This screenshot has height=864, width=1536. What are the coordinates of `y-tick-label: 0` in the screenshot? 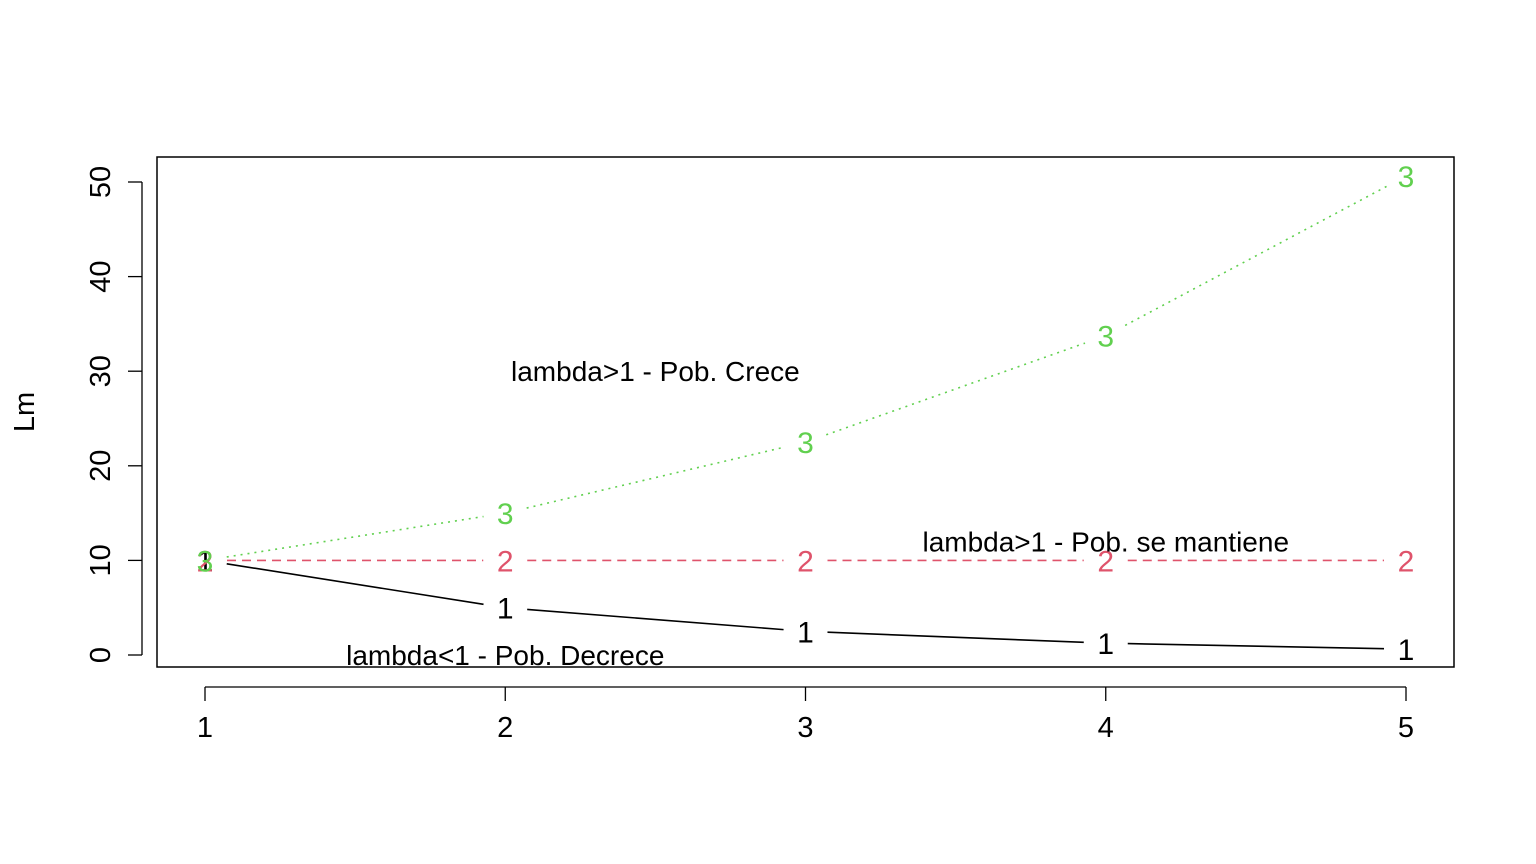 It's located at (101, 655).